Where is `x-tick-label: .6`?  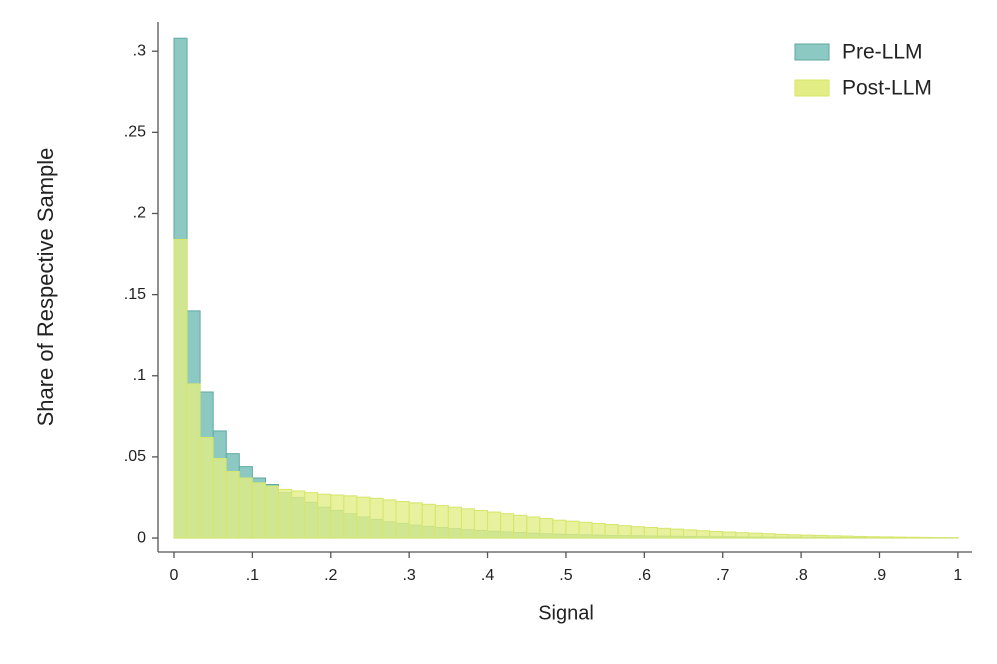
x-tick-label: .6 is located at coordinates (644, 575).